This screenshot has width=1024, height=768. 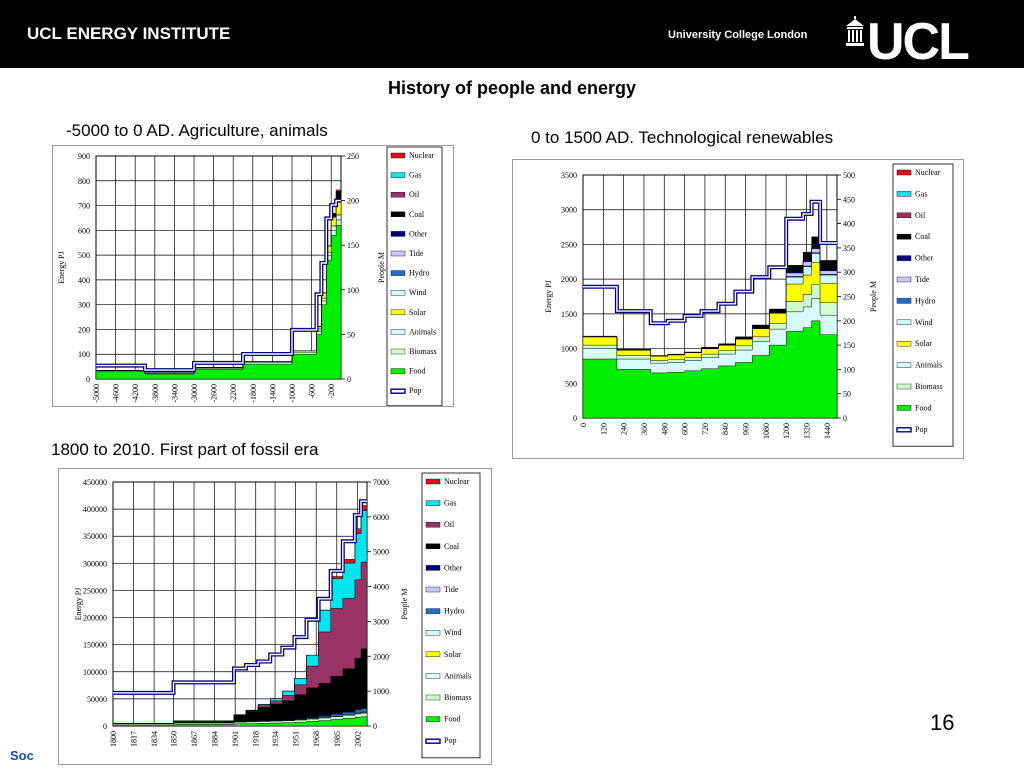 I want to click on chart2-legend-swatch-oil, so click(x=904, y=215).